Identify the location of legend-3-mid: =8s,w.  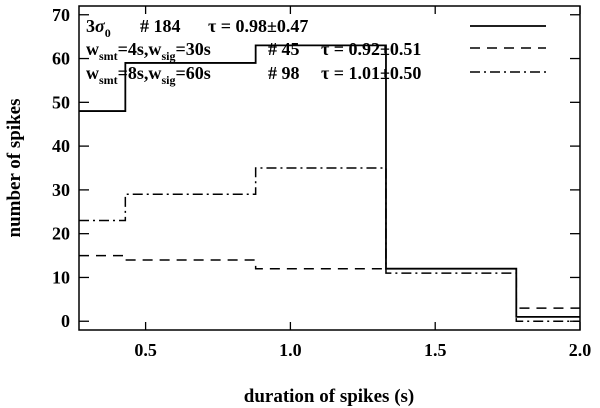
(140, 73).